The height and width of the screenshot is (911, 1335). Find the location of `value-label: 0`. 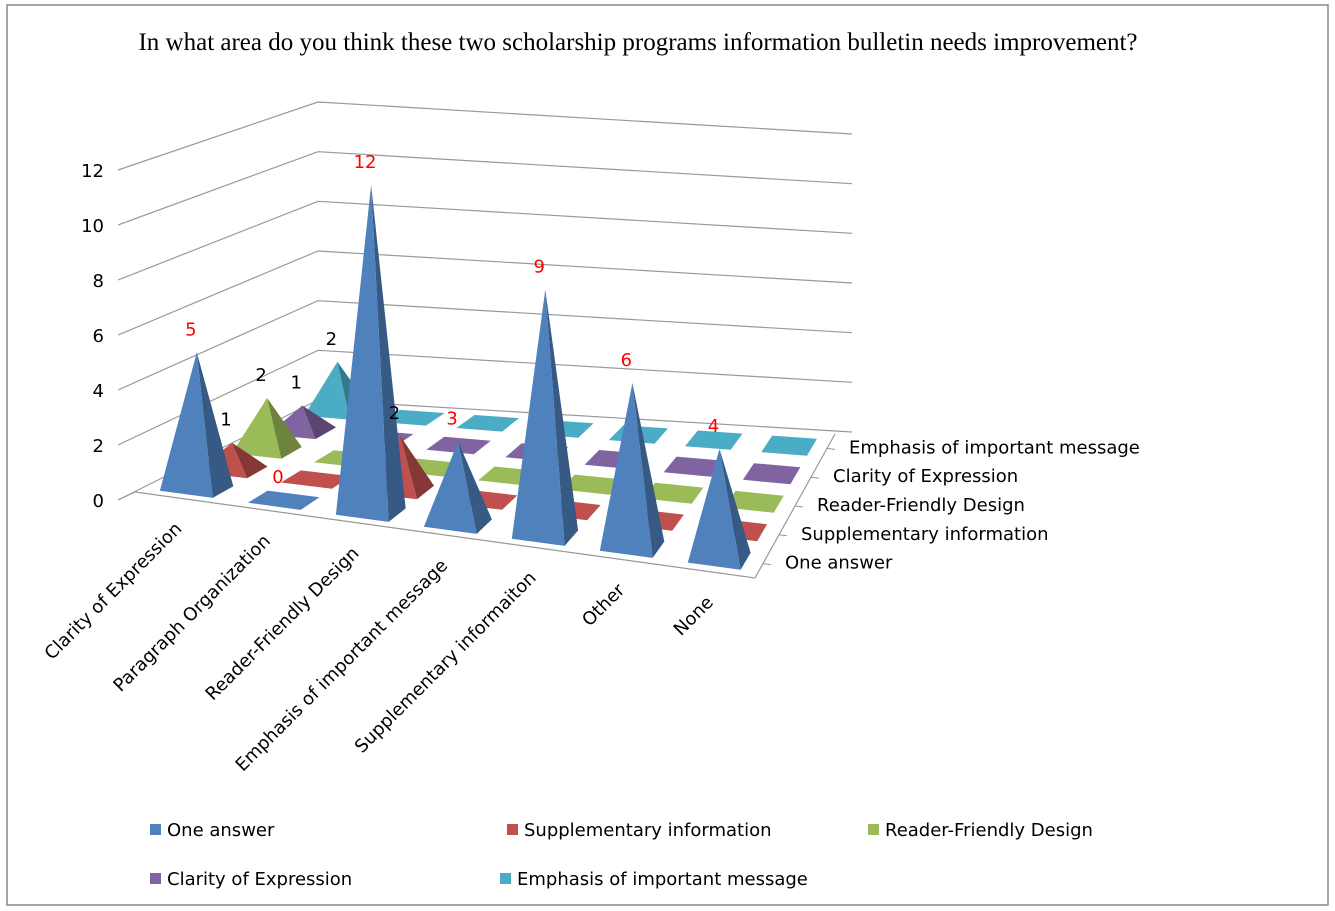

value-label: 0 is located at coordinates (277, 477).